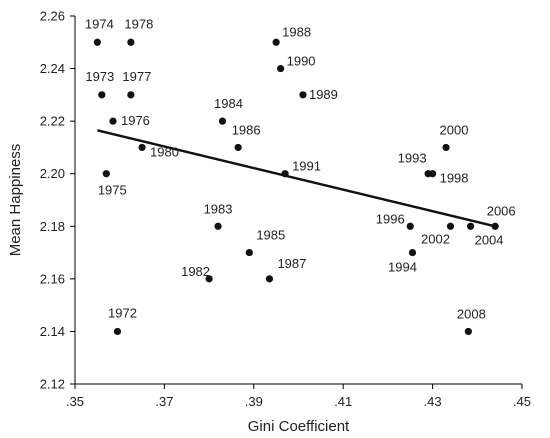  What do you see at coordinates (52, 173) in the screenshot?
I see `y-tick-label: 2.20` at bounding box center [52, 173].